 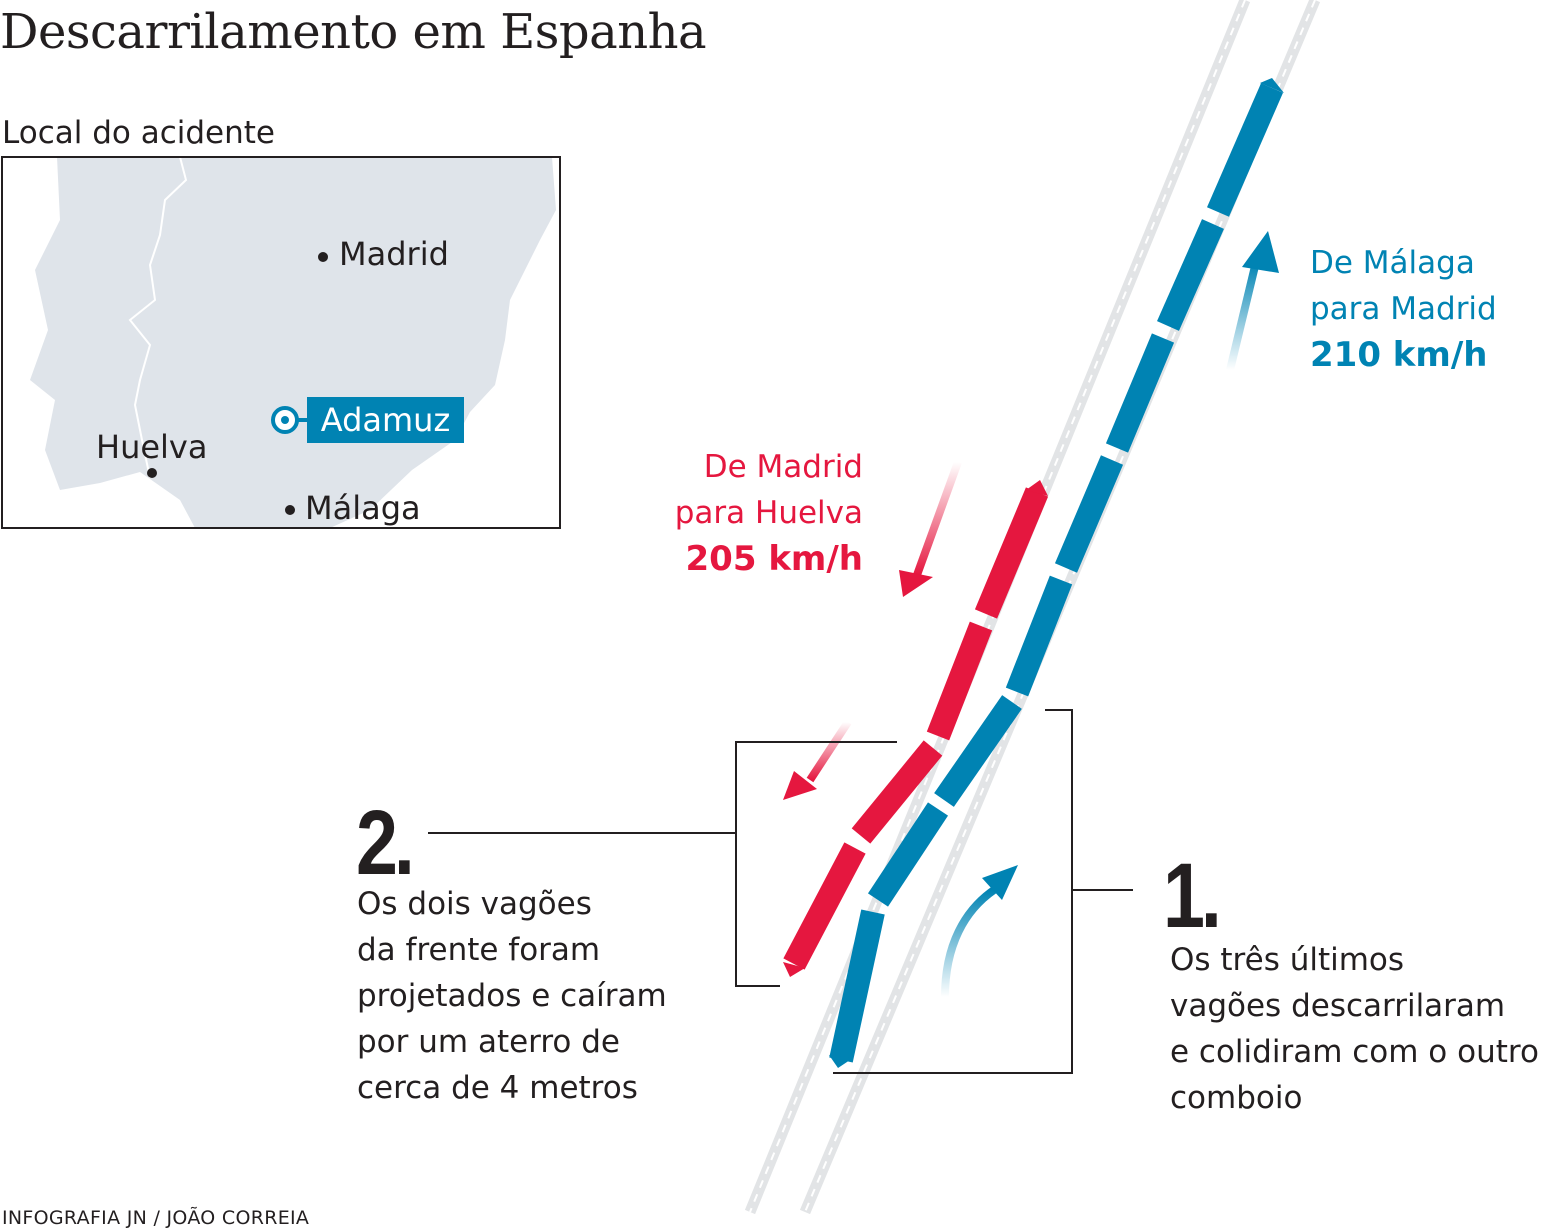 I want to click on map-frame, so click(x=281, y=342).